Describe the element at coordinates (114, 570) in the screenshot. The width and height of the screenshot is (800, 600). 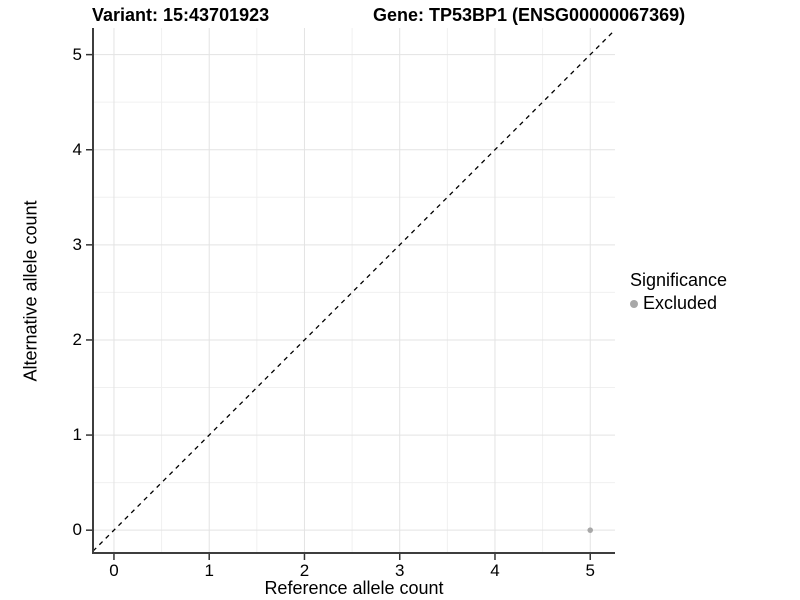
I see `x-tick-label: 0` at that location.